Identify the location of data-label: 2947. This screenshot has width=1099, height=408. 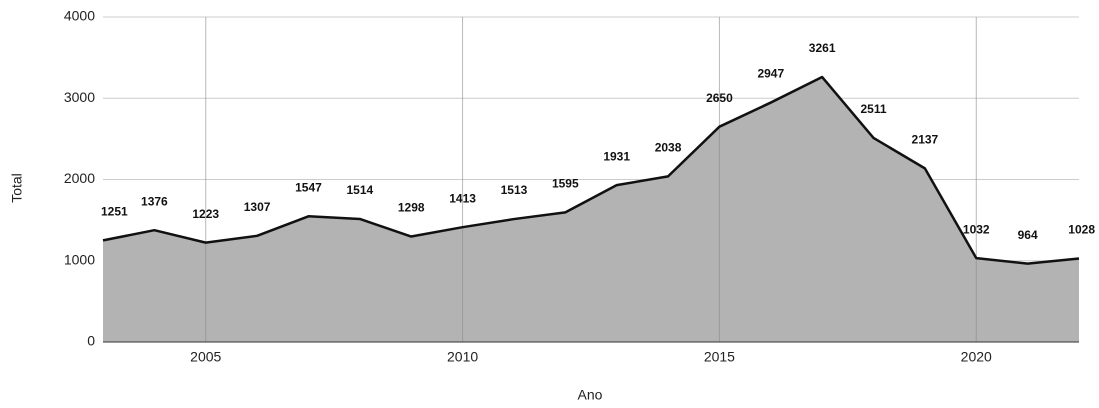
(770, 74).